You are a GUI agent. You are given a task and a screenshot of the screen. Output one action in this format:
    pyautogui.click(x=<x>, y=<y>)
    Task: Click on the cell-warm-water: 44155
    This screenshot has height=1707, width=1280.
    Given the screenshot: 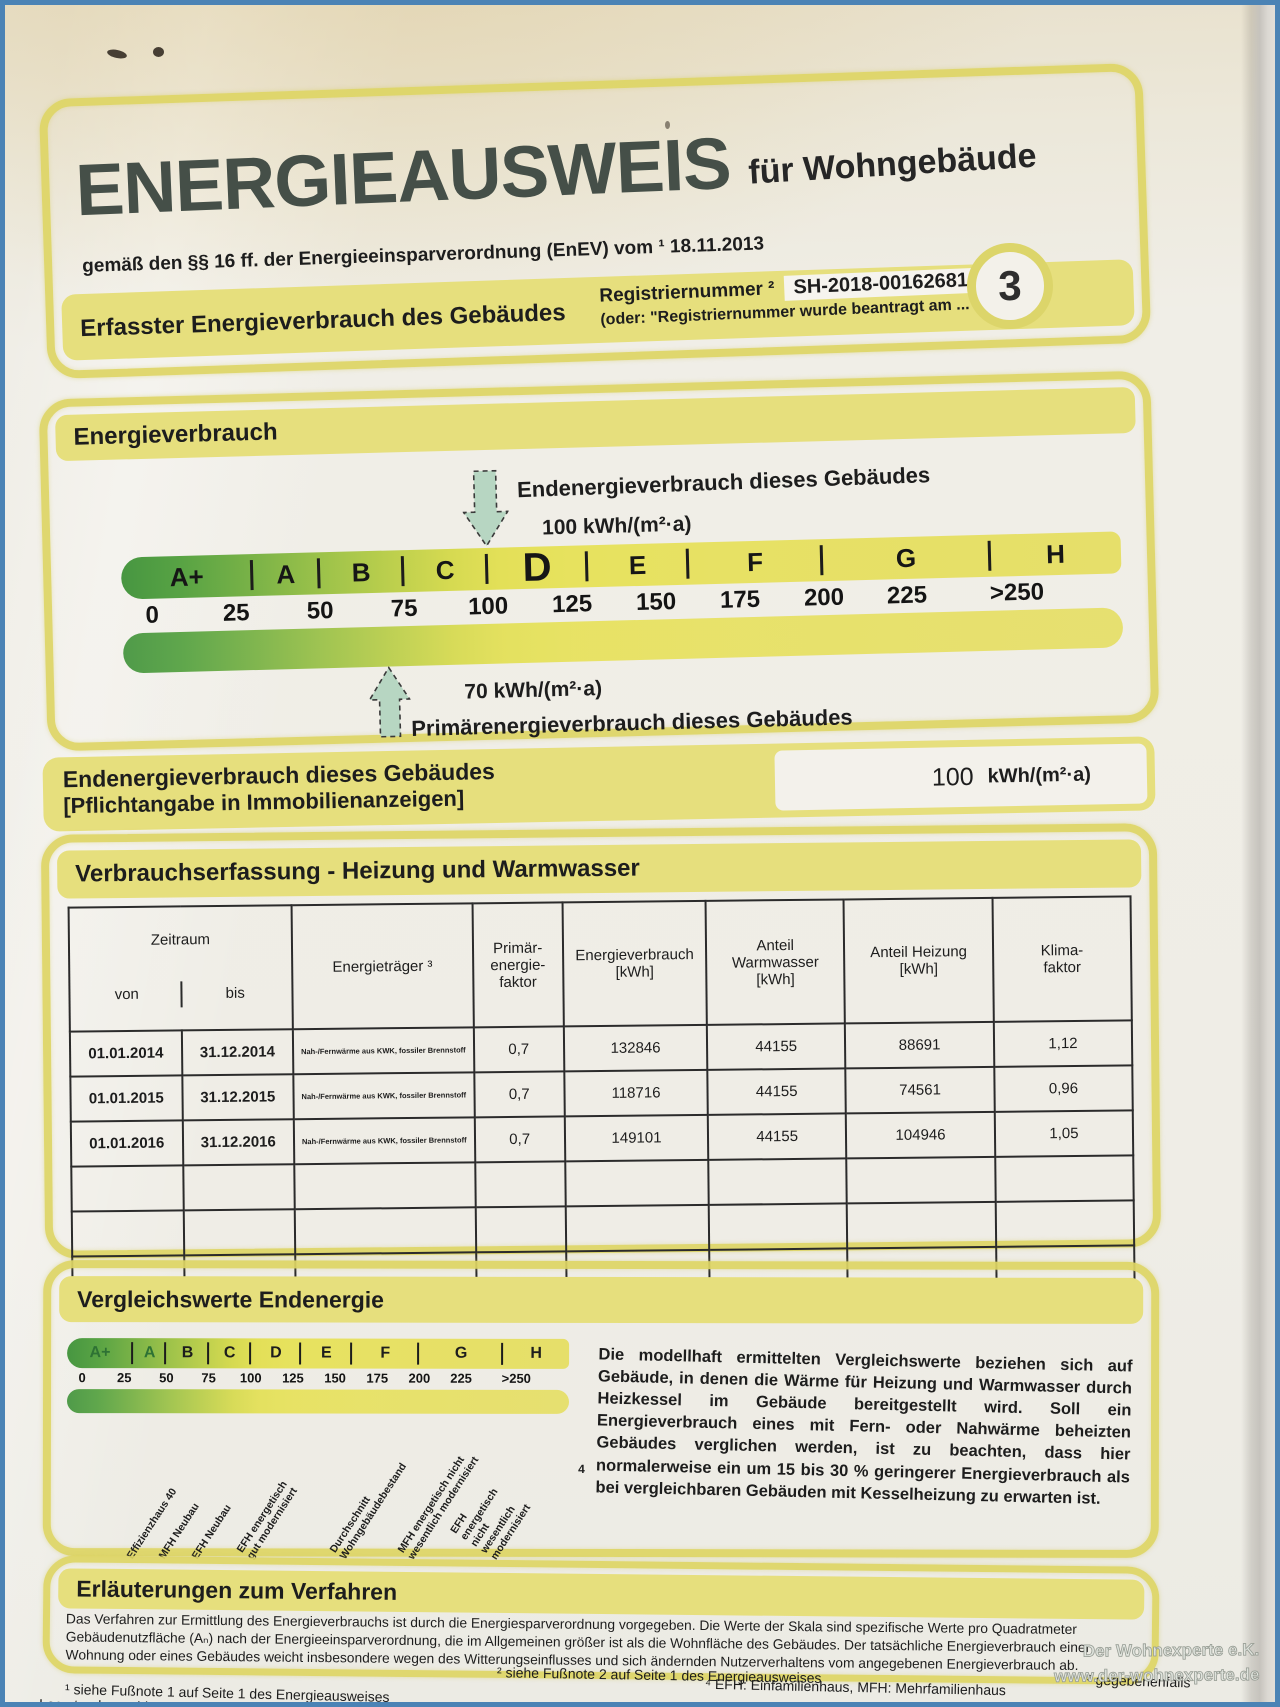 What is the action you would take?
    pyautogui.click(x=776, y=1091)
    